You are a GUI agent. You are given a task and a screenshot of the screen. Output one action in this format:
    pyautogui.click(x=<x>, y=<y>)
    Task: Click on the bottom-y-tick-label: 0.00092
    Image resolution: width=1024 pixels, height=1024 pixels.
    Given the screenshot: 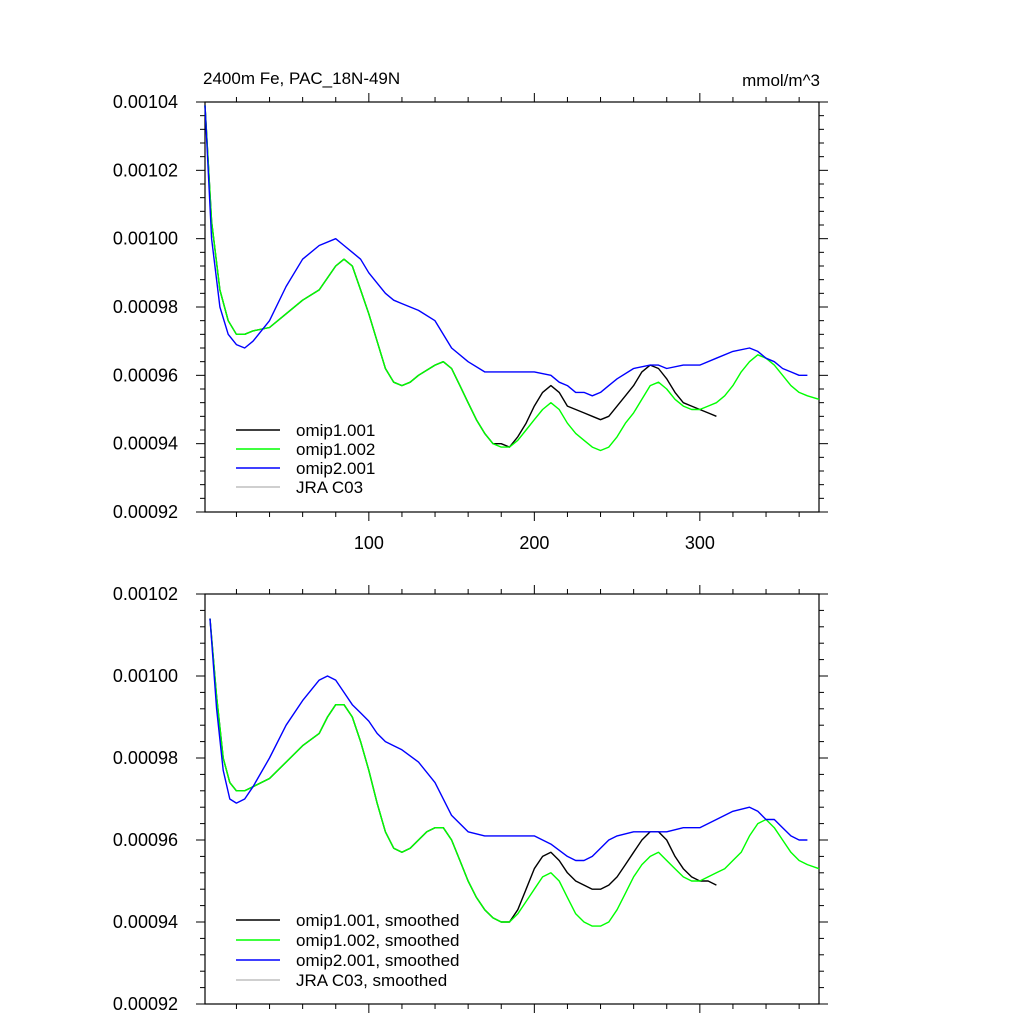 What is the action you would take?
    pyautogui.click(x=145, y=1004)
    